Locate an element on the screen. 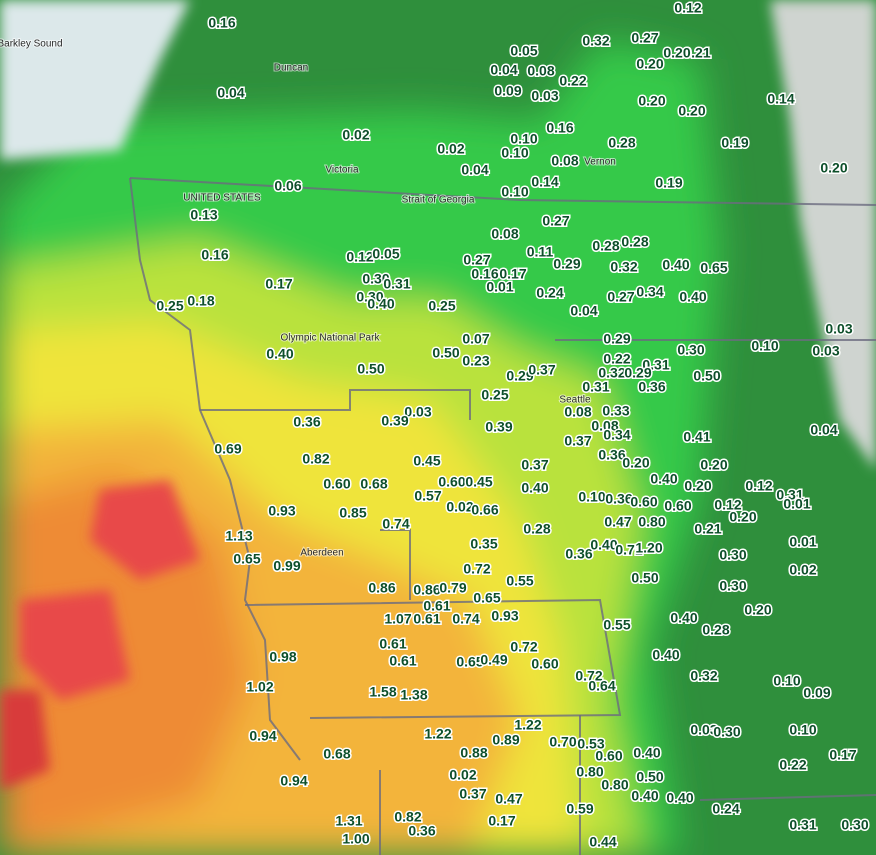 The height and width of the screenshot is (855, 876). precip-label: 0.98 is located at coordinates (282, 657).